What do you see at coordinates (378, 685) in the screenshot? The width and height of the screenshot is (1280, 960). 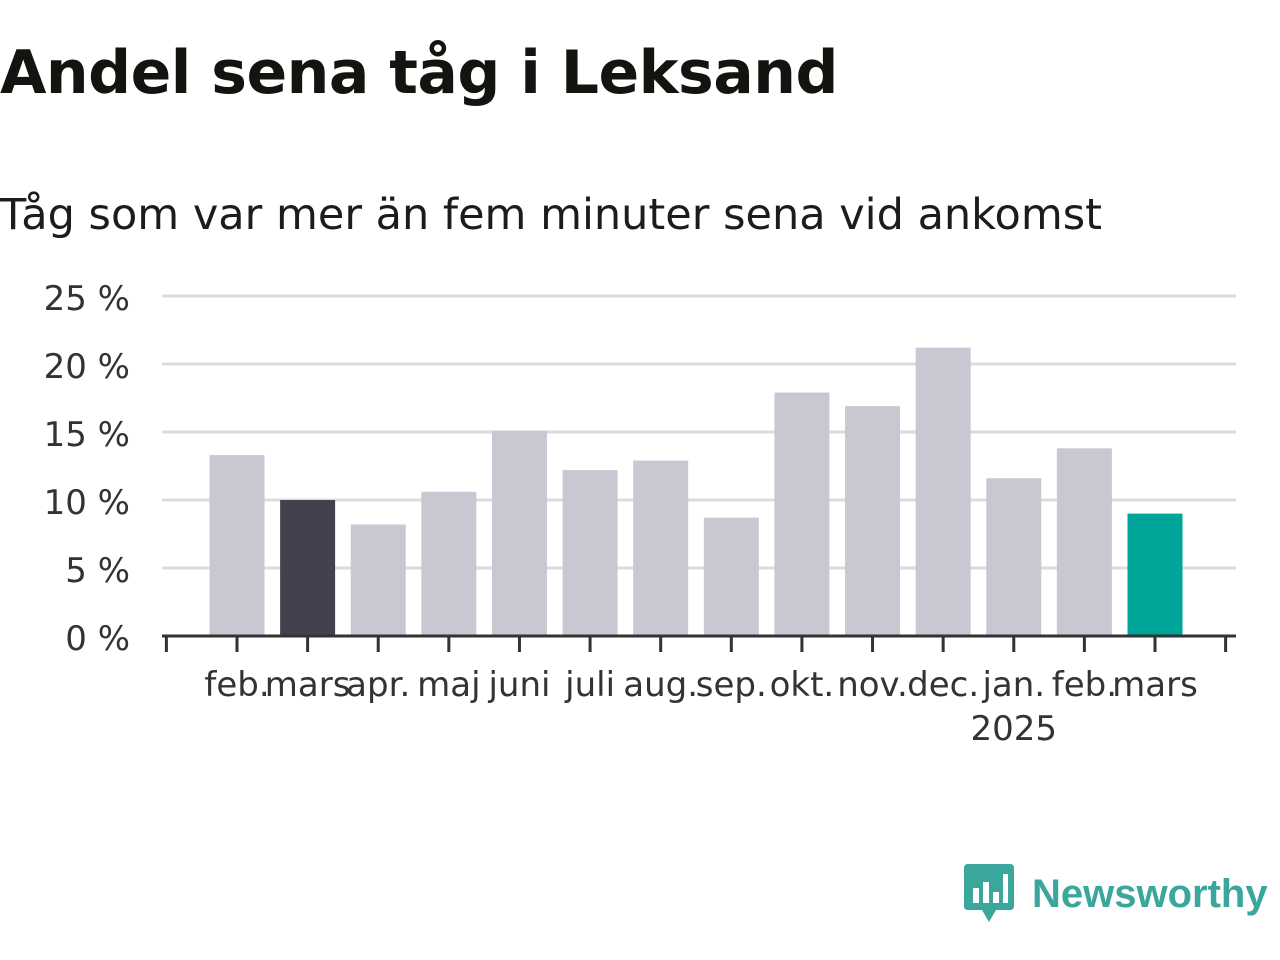 I see `x-tick-label: apr.` at bounding box center [378, 685].